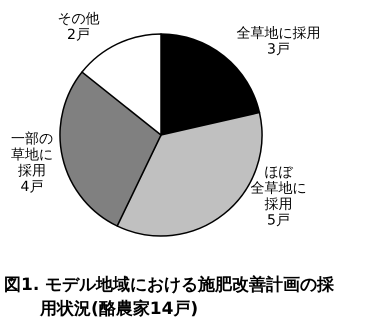  What do you see at coordinates (278, 220) in the screenshot?
I see `data-label: 5戸` at bounding box center [278, 220].